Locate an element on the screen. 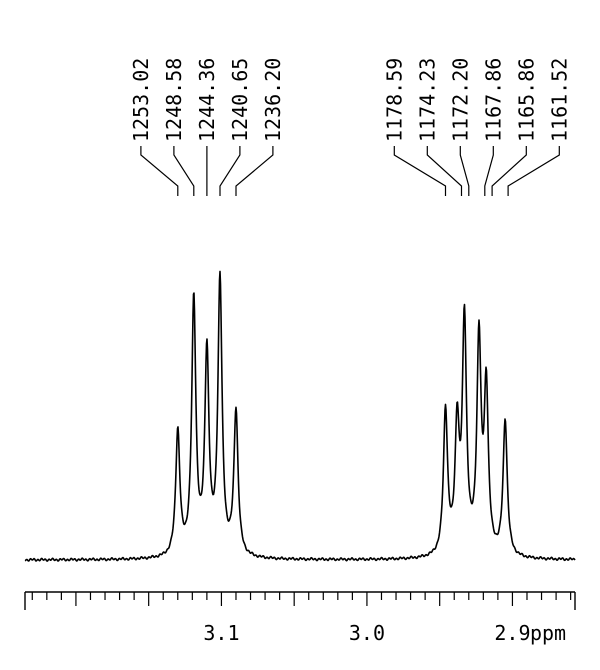 The image size is (600, 670). peak-label: 1253.02 is located at coordinates (141, 100).